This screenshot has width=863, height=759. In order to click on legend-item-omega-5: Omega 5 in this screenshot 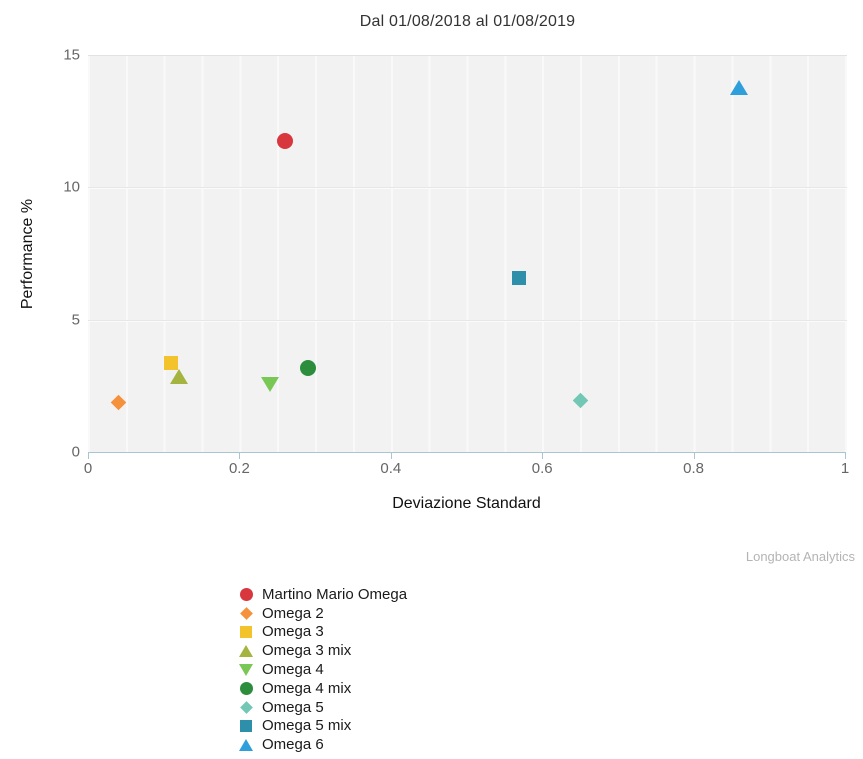, I will do `click(322, 707)`.